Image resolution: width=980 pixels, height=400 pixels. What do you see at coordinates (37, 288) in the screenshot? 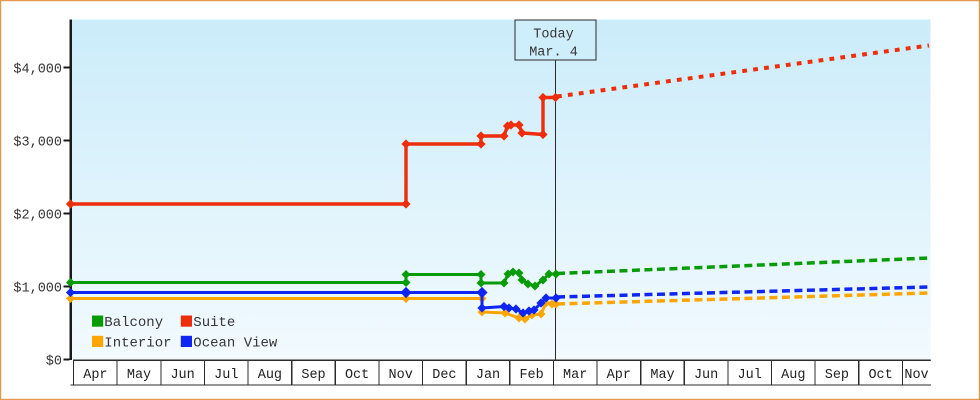
I see `svg-text: $1,000` at bounding box center [37, 288].